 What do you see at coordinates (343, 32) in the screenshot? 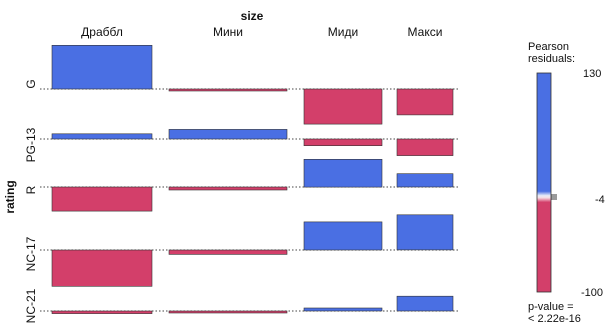
I see `col-label-2: Миди` at bounding box center [343, 32].